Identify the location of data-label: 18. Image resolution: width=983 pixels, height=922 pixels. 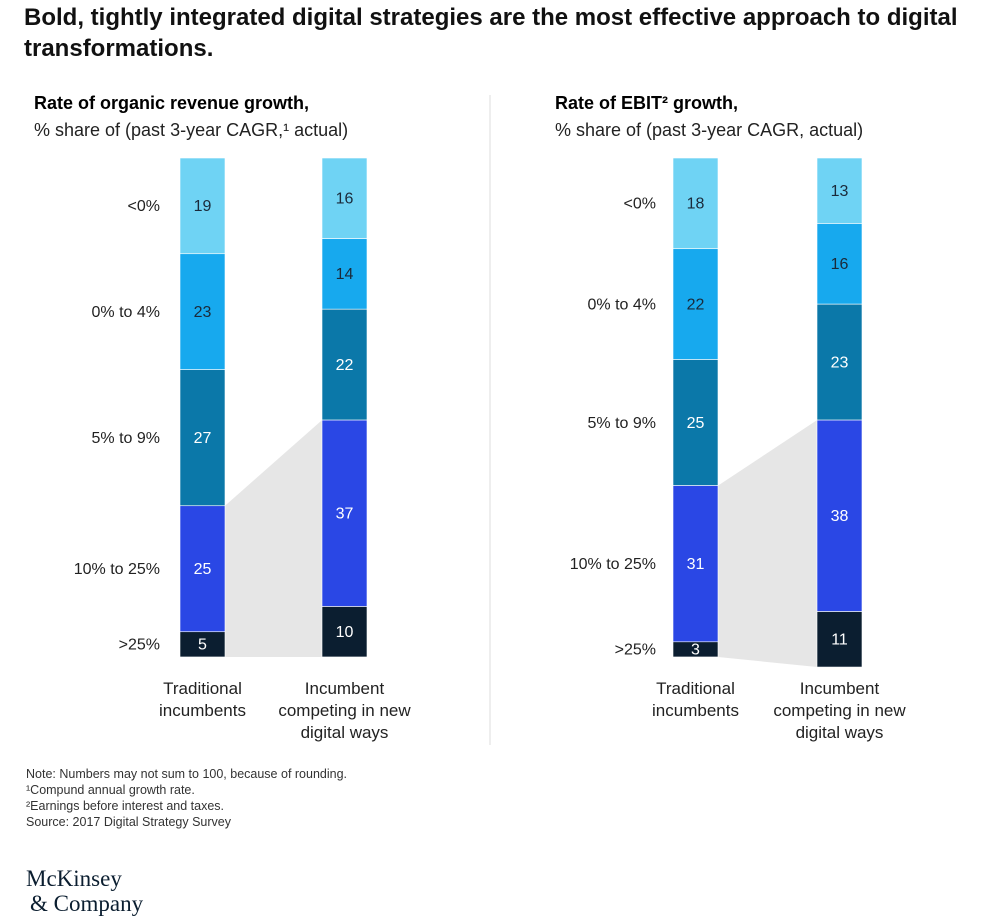
(696, 204).